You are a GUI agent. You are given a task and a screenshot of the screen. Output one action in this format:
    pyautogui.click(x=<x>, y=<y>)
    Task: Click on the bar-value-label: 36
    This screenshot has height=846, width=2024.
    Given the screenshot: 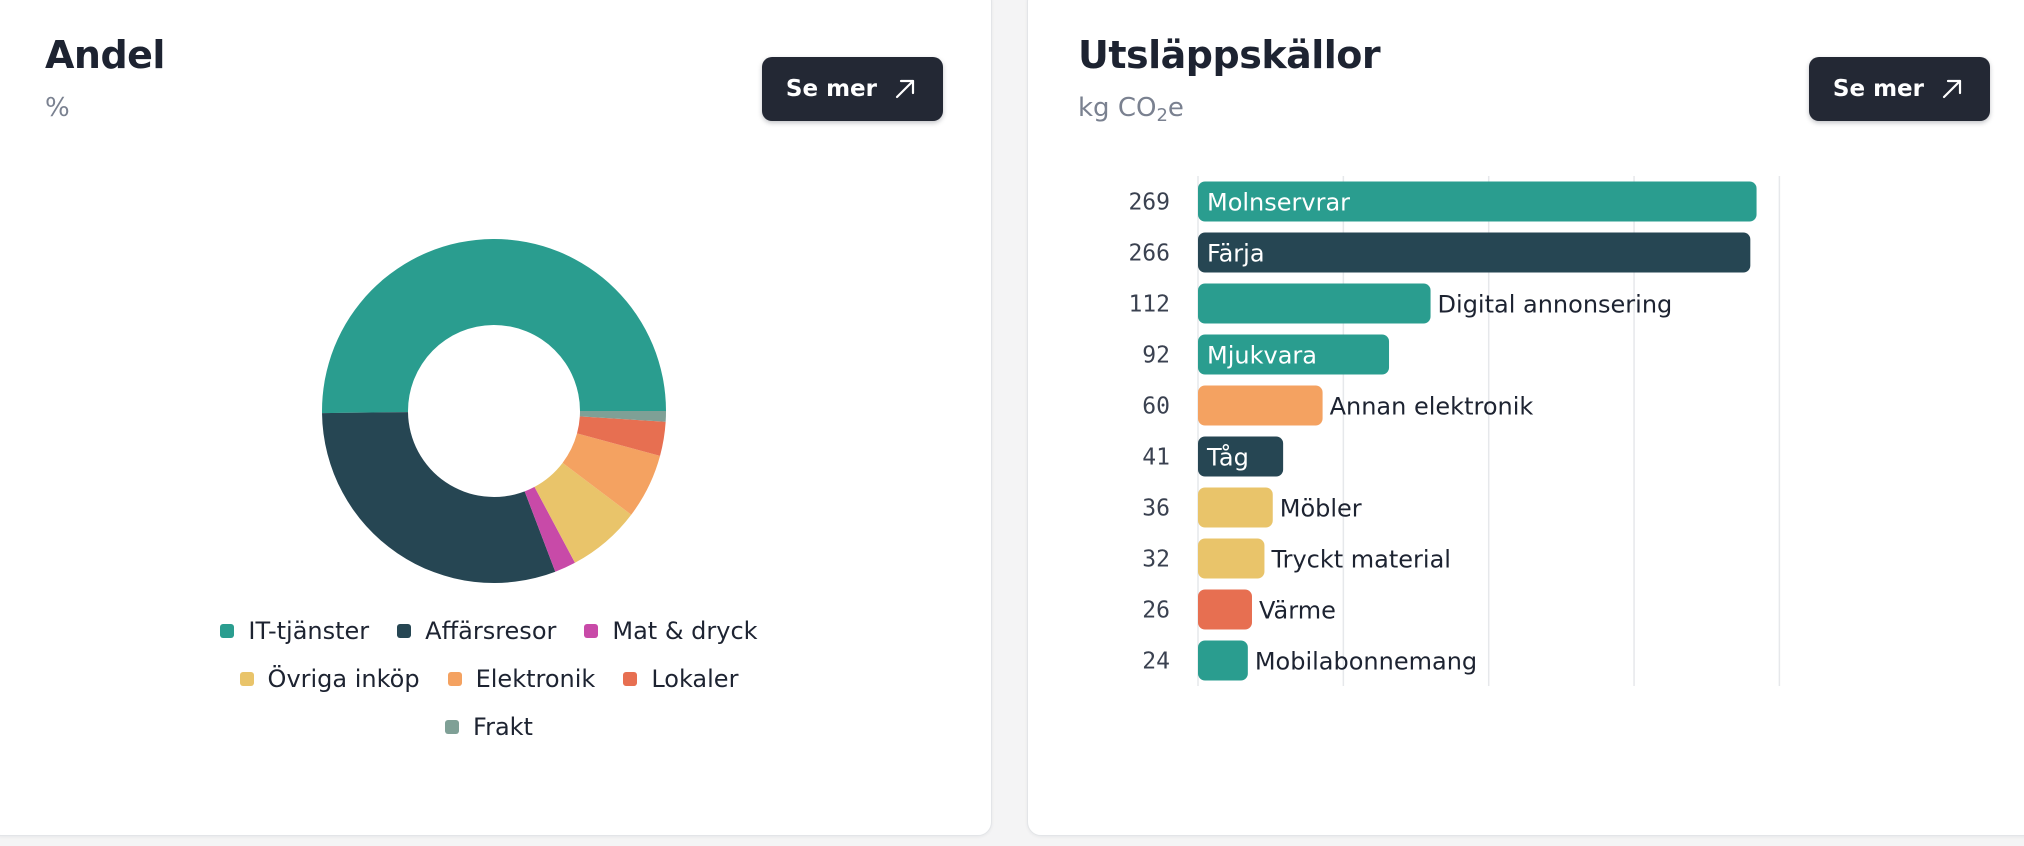 What is the action you would take?
    pyautogui.click(x=1156, y=509)
    